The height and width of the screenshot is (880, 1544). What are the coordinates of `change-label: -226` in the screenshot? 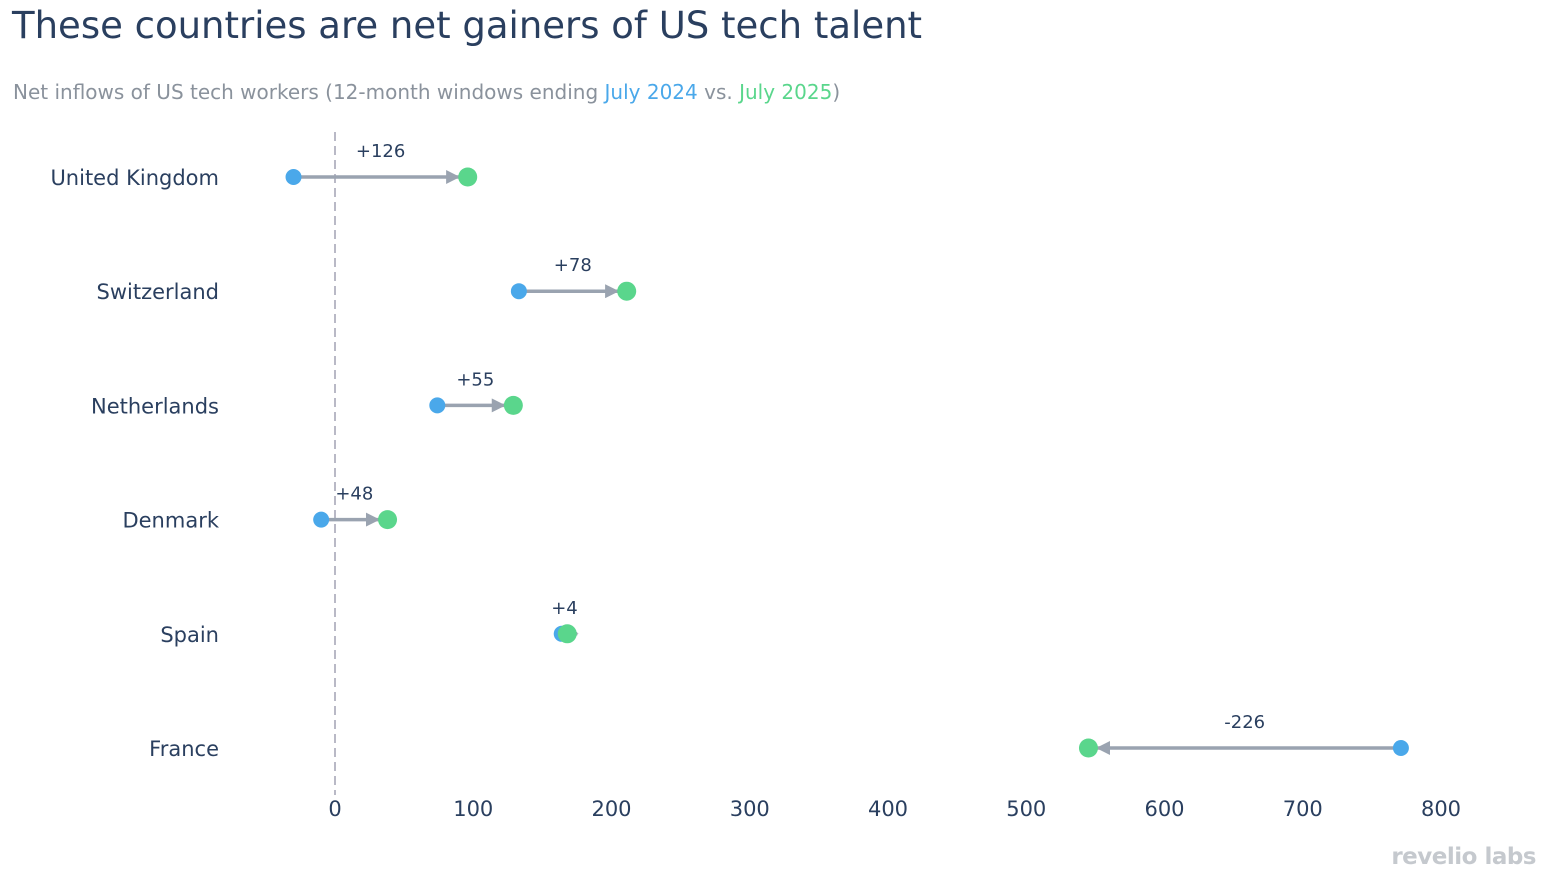 It's located at (1244, 722).